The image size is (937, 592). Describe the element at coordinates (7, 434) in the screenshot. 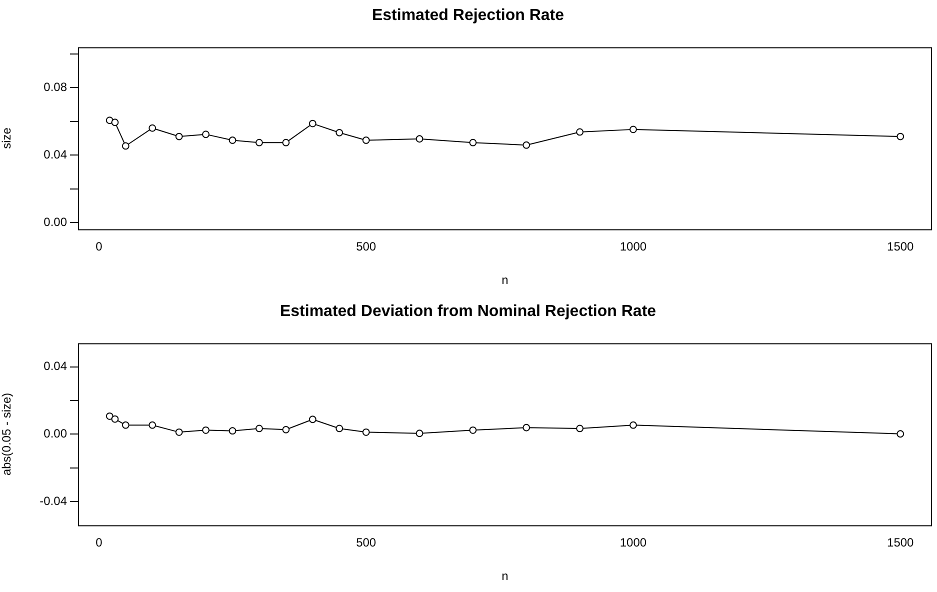

I see `y-axis-title: abs(0.05 - size)` at that location.